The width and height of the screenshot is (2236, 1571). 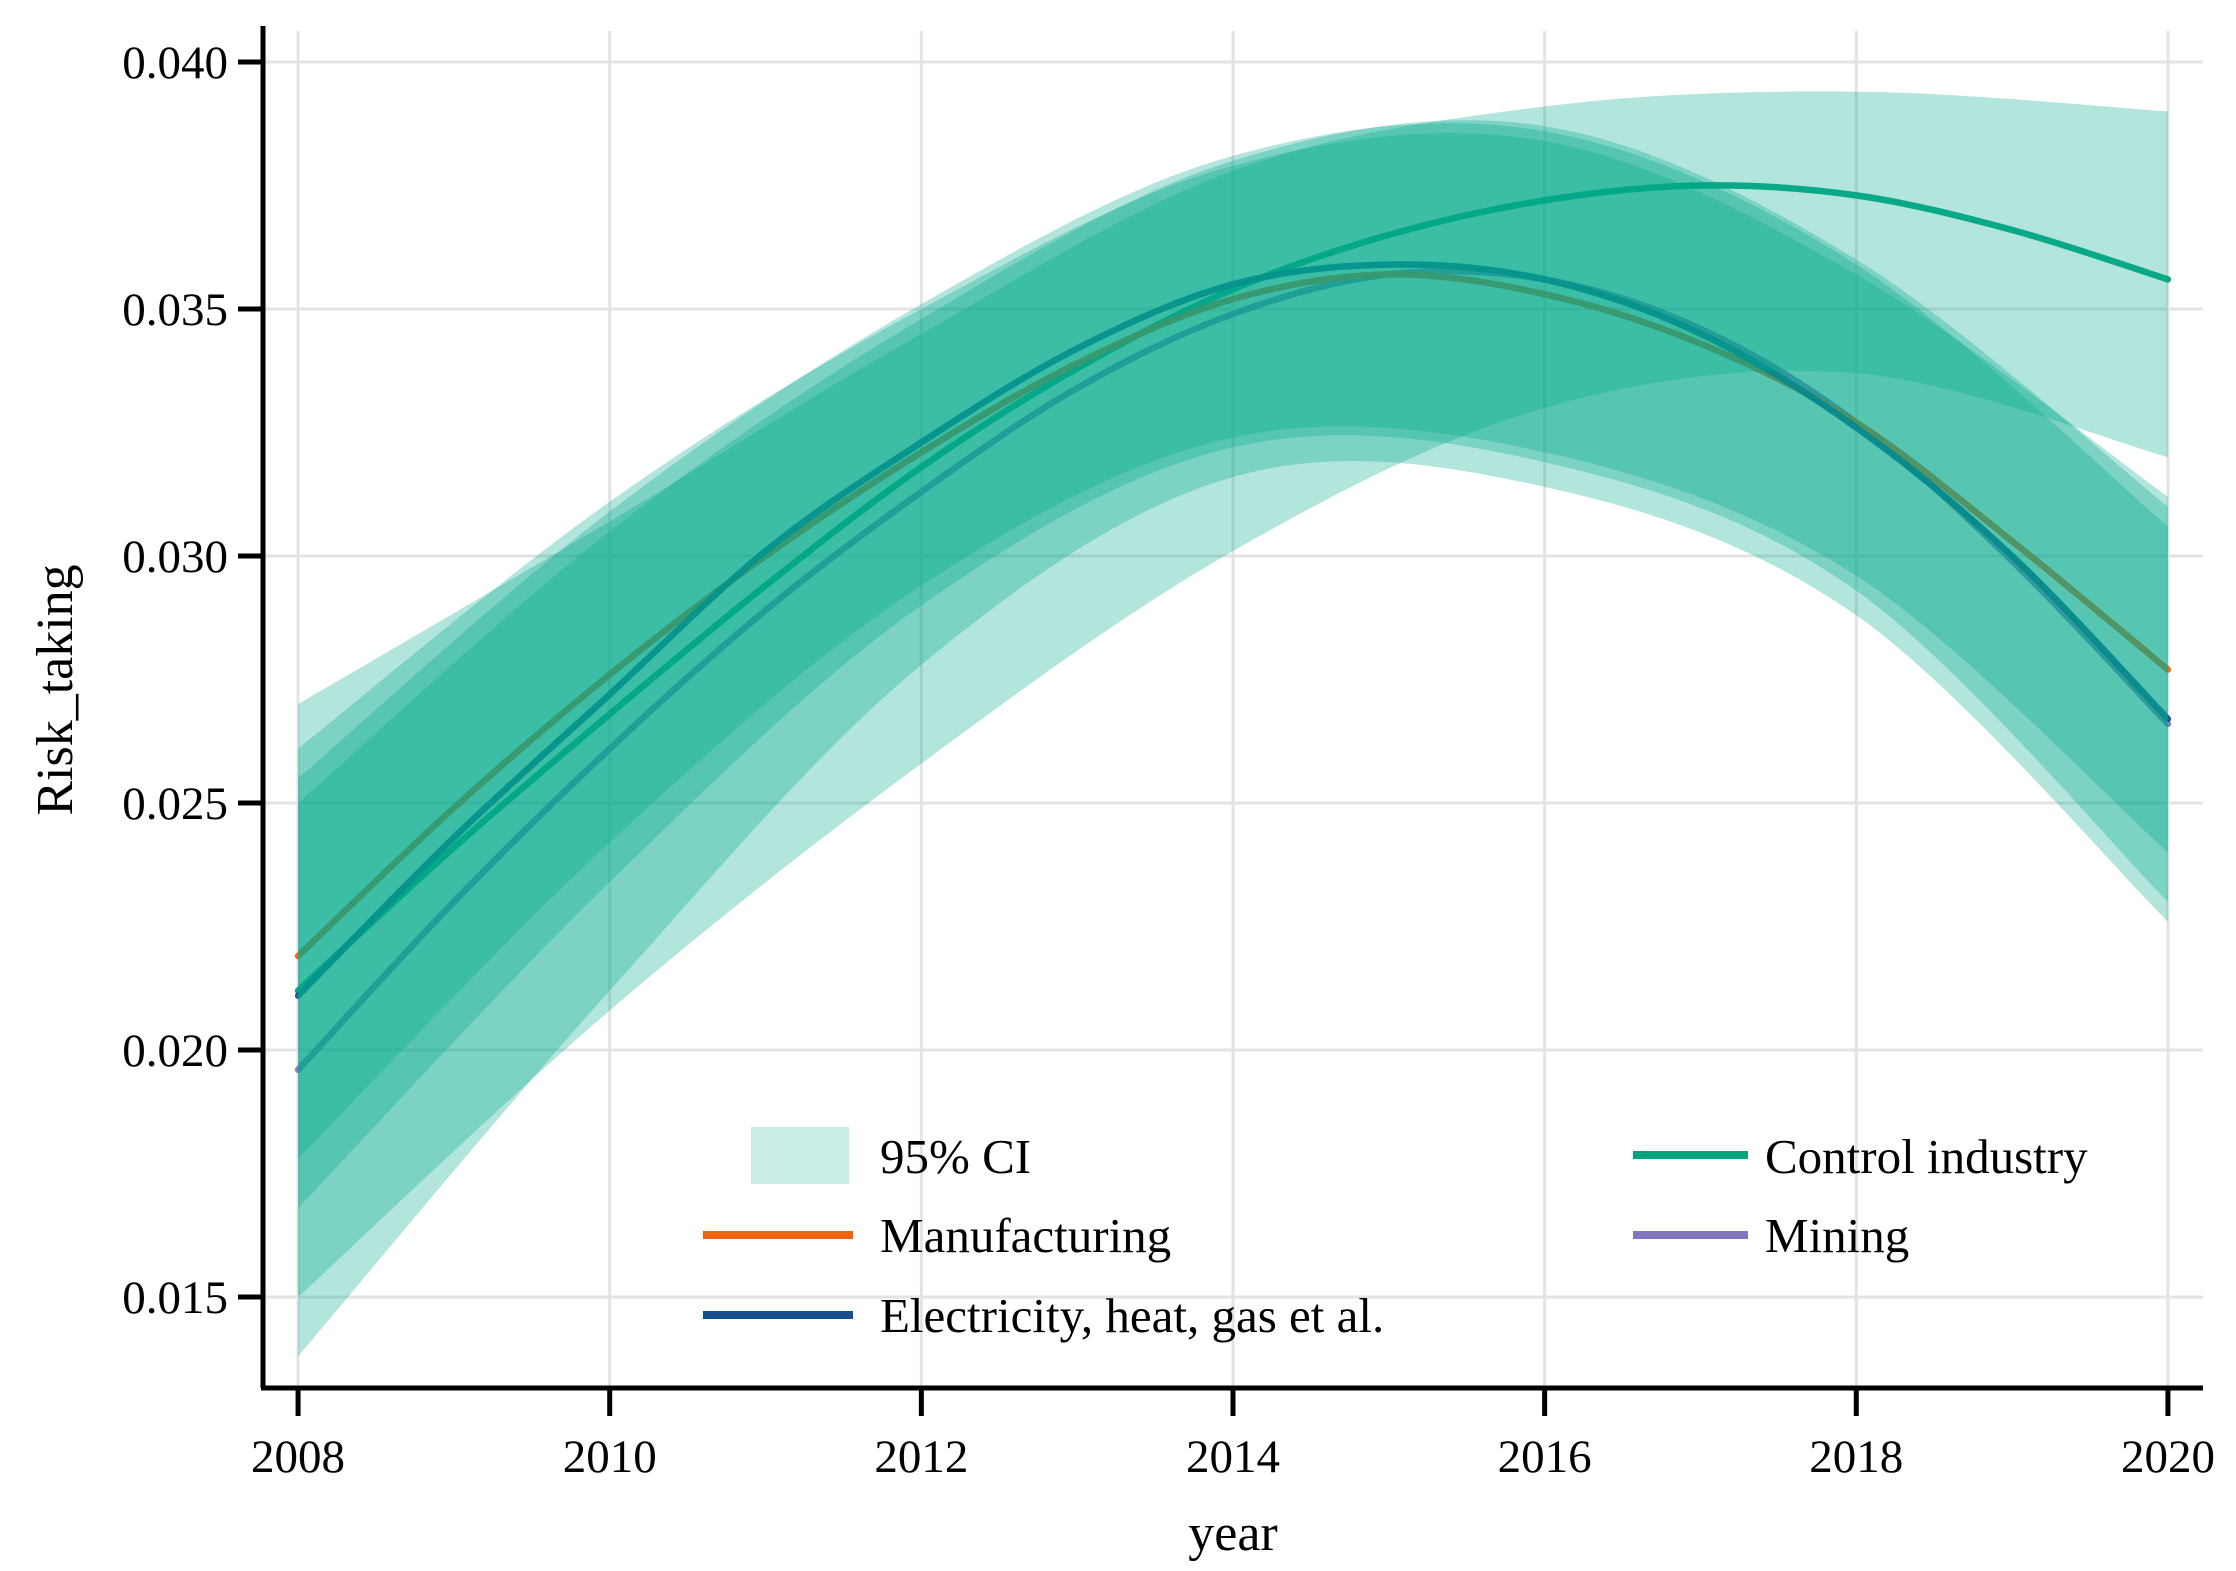 What do you see at coordinates (55, 689) in the screenshot?
I see `y-axis-title: Risk_taking` at bounding box center [55, 689].